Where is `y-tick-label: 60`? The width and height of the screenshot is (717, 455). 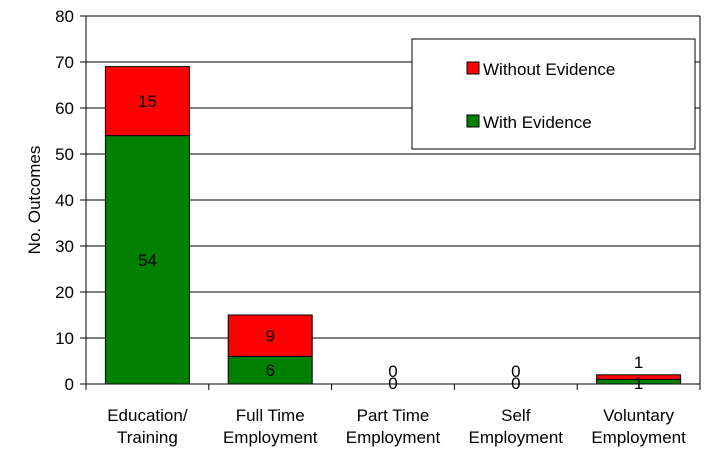 y-tick-label: 60 is located at coordinates (64, 108).